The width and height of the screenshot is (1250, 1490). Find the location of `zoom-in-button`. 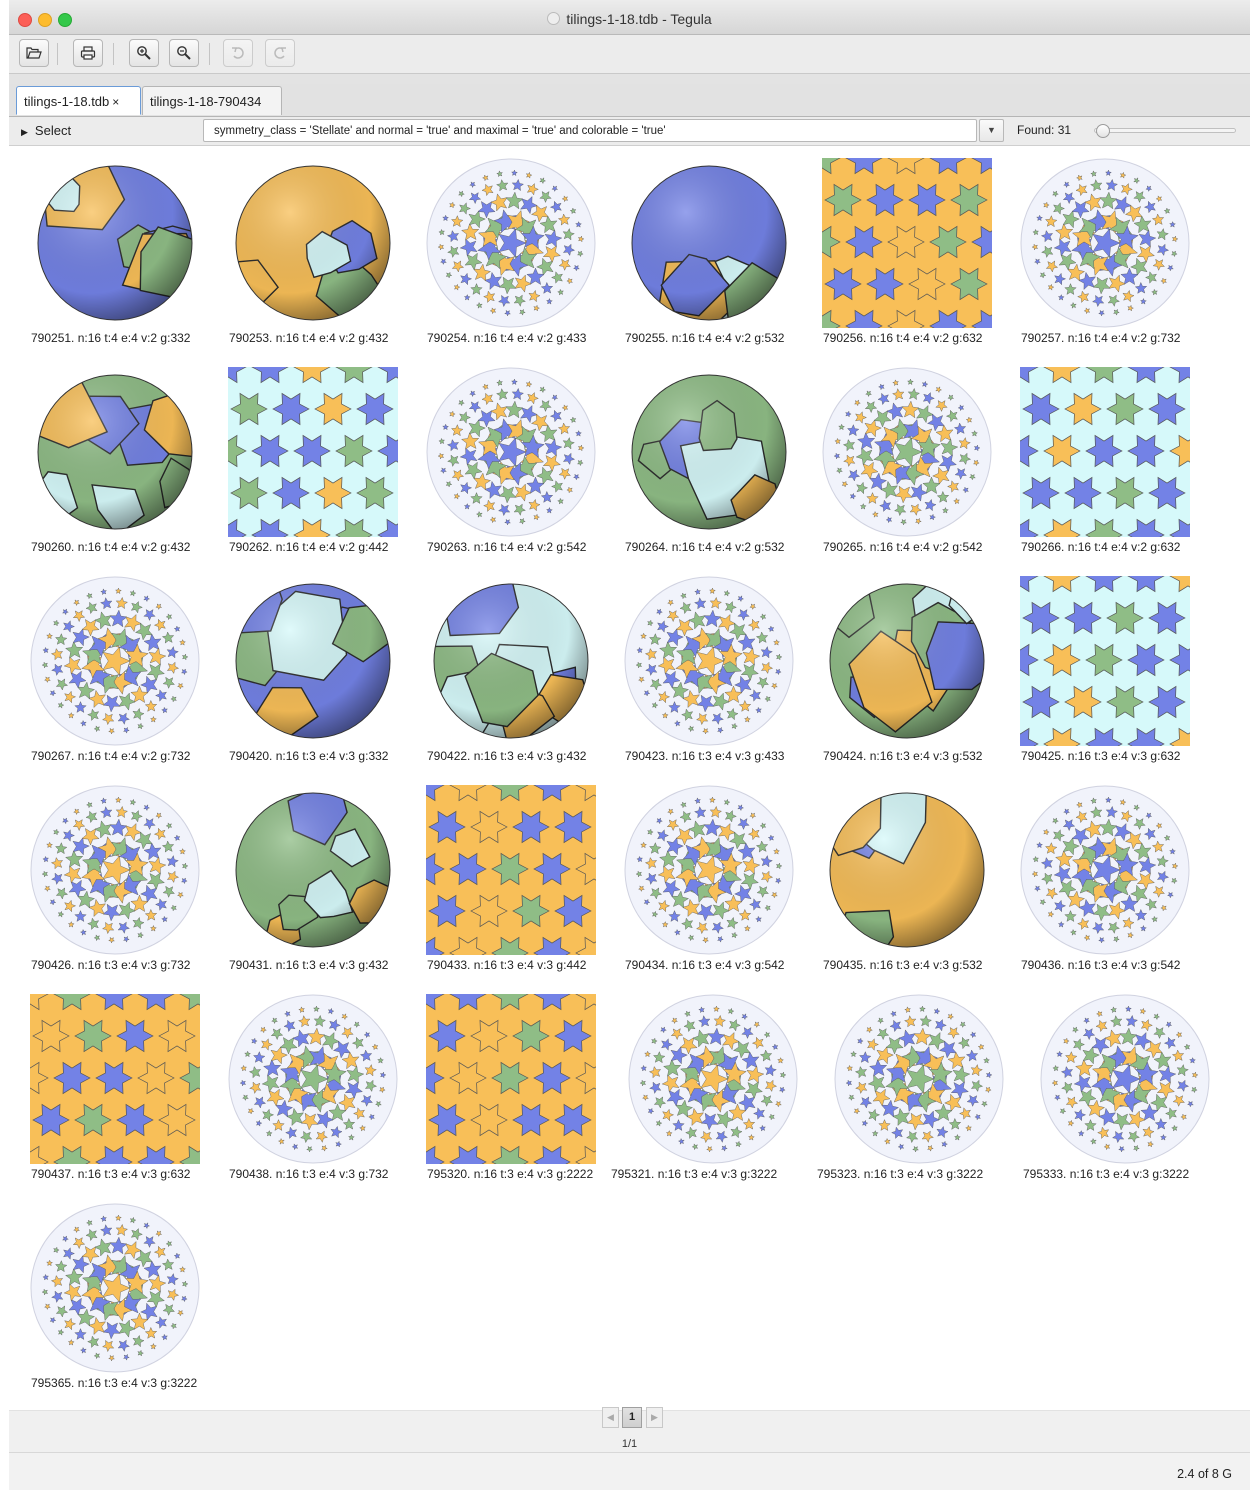

zoom-in-button is located at coordinates (144, 53).